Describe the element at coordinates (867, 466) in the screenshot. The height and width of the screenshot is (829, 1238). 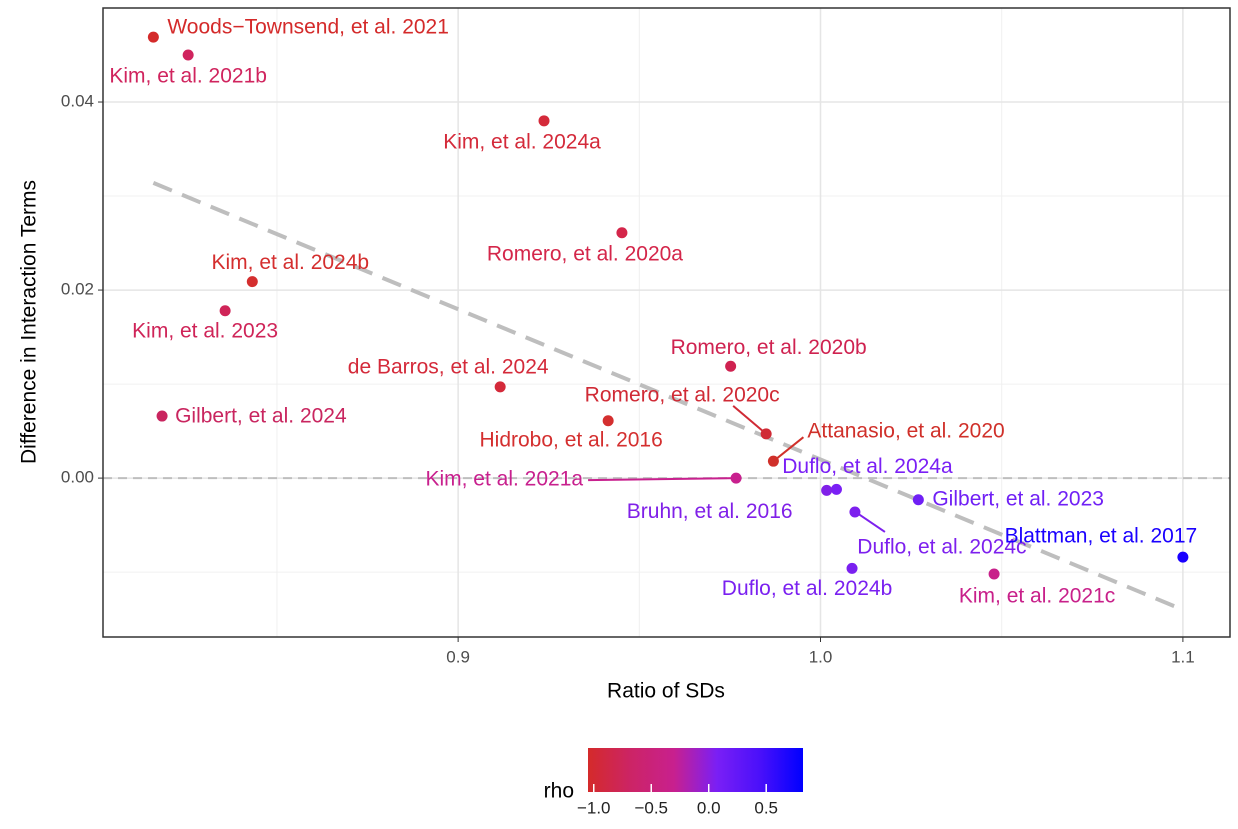
I see `point-label: Duflo, et al. 2024a` at that location.